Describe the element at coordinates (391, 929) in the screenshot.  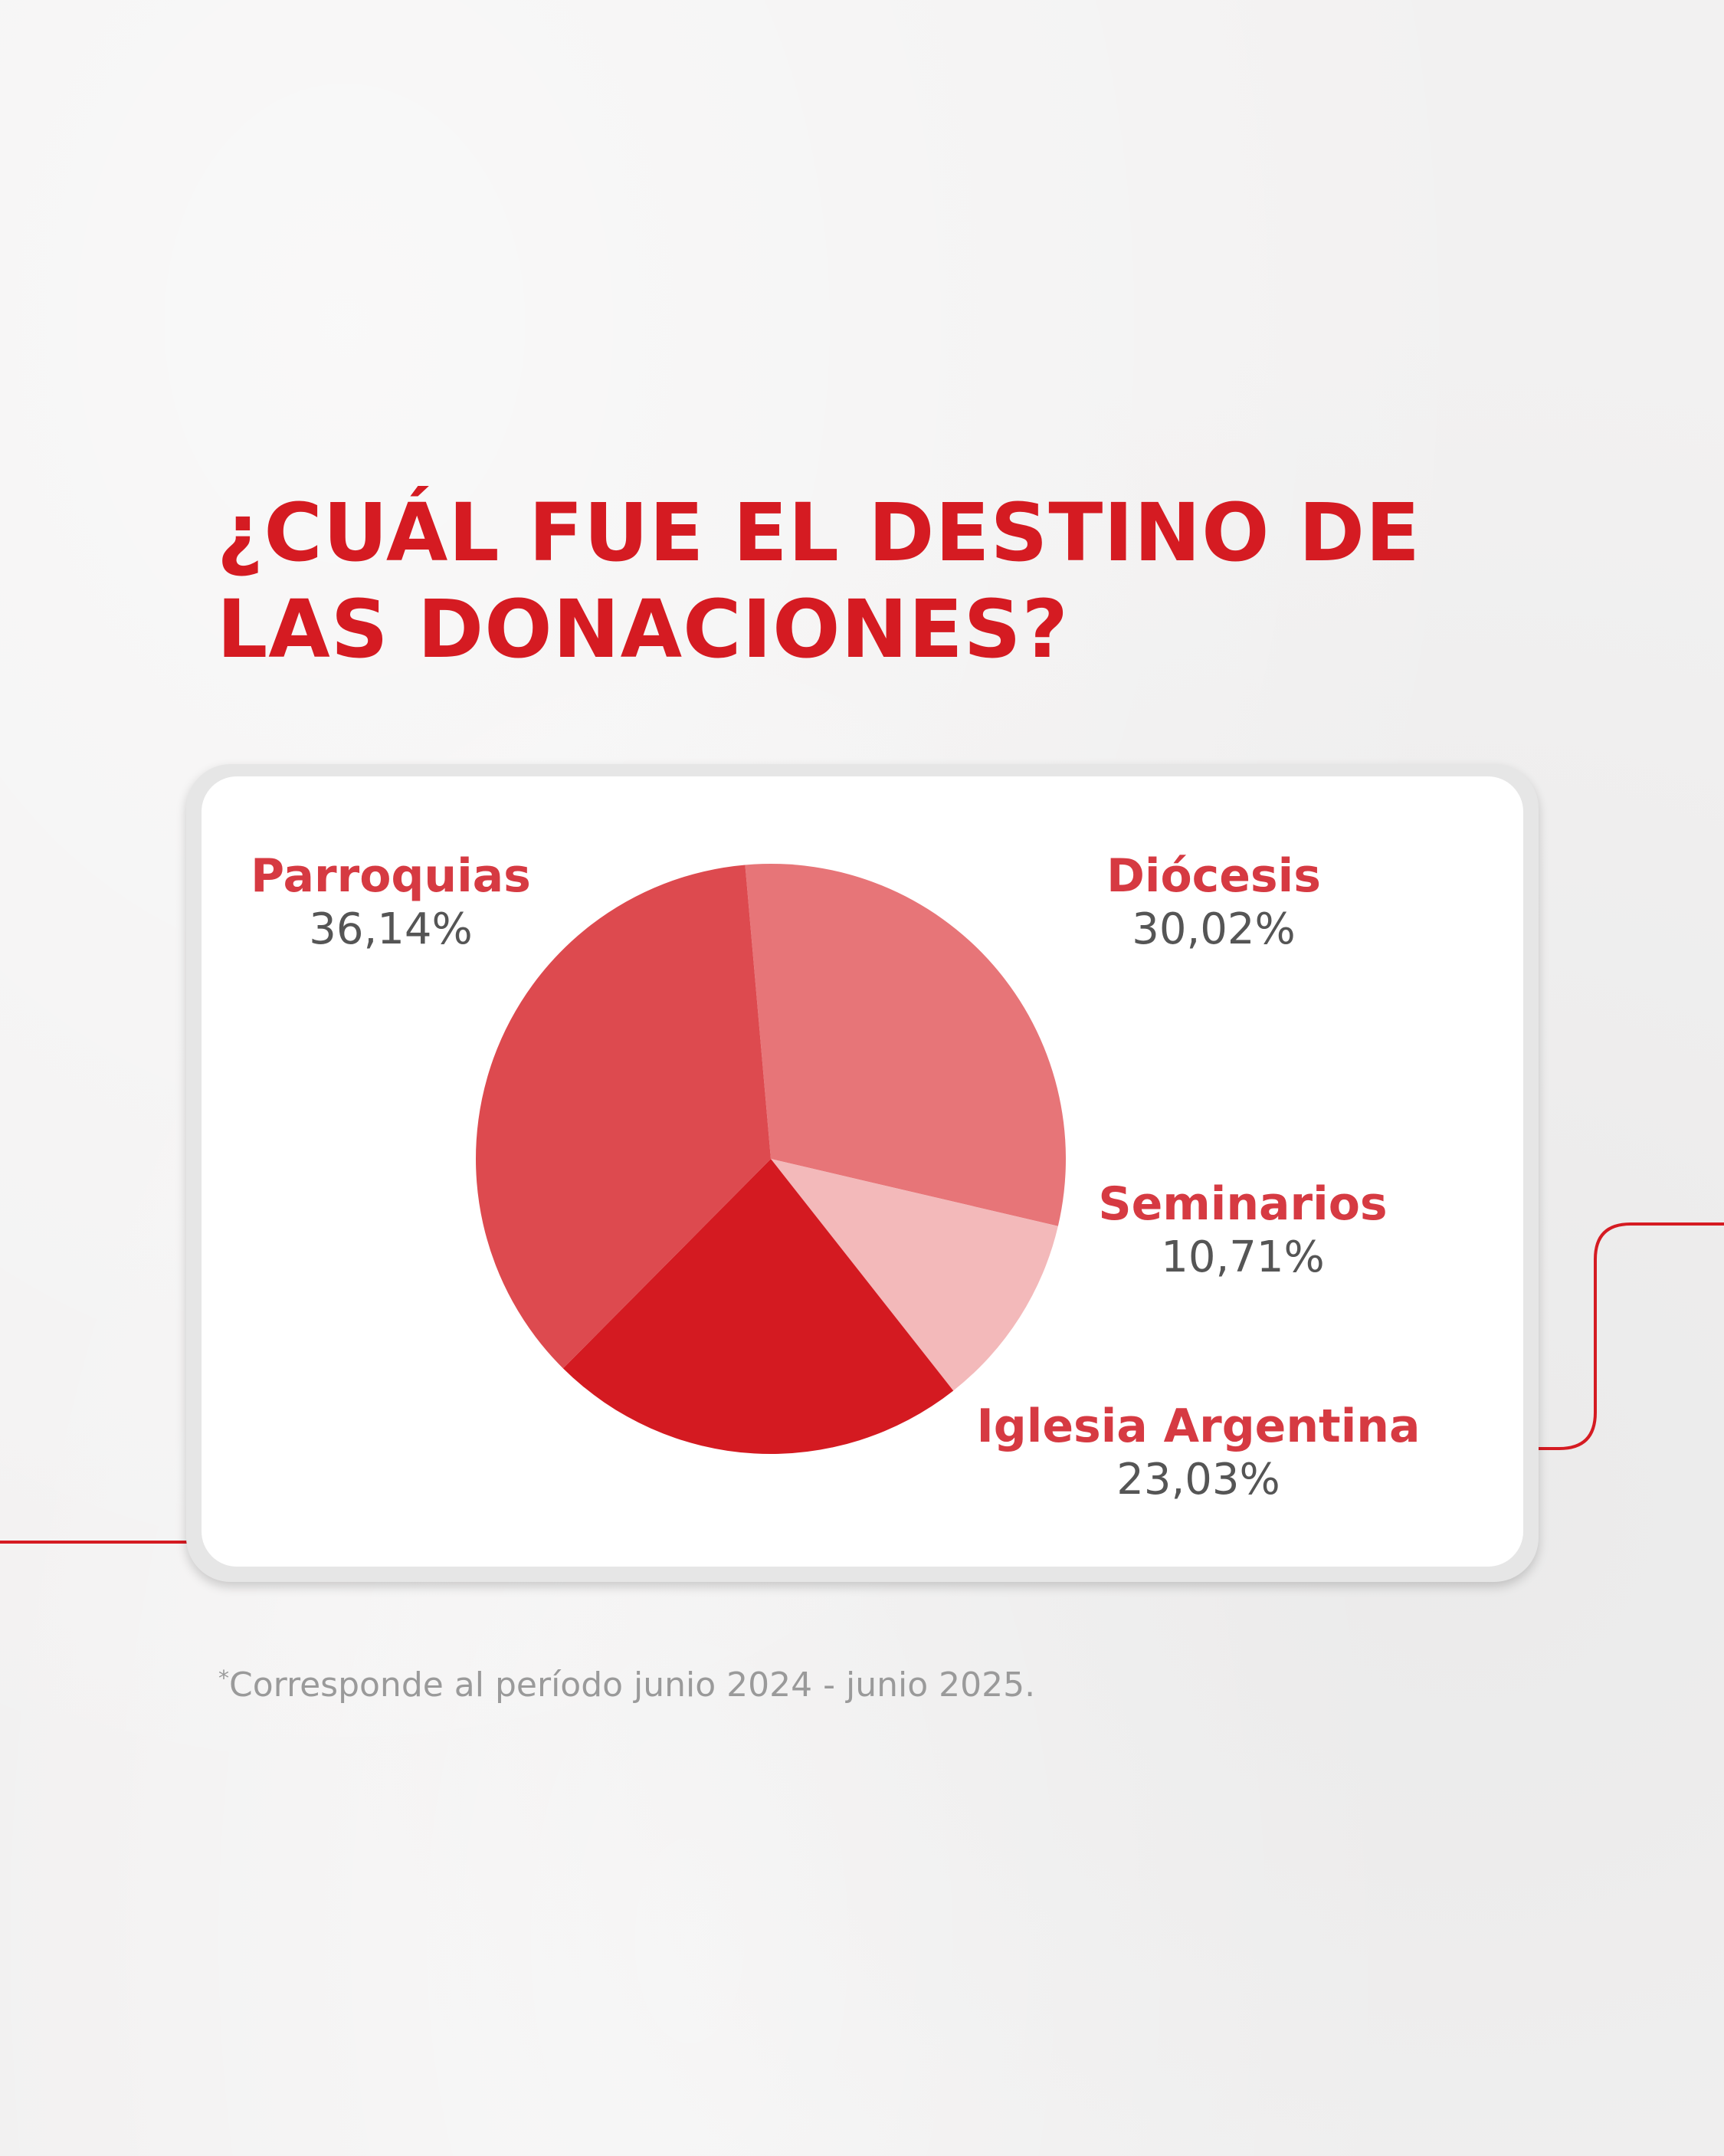
I see `label-parroquias-value: 36,14%` at that location.